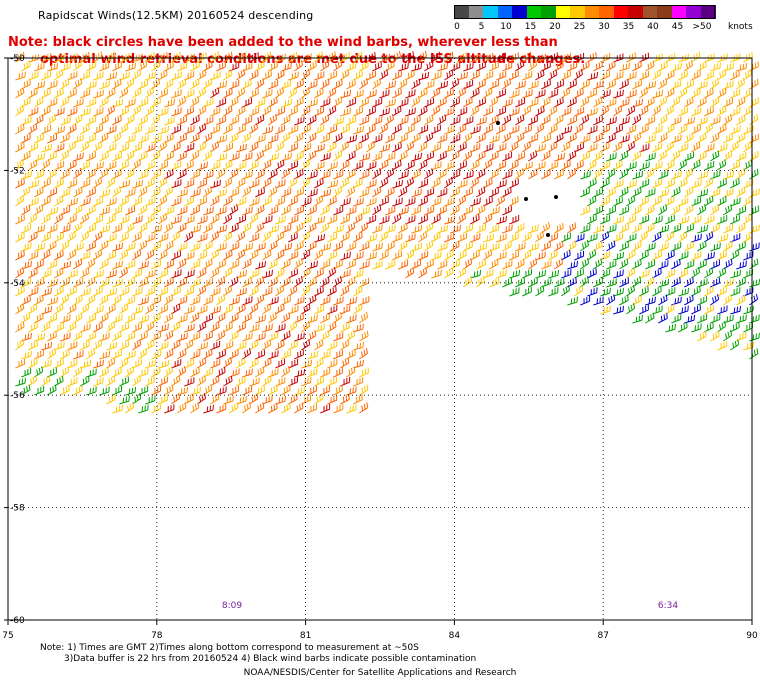 This screenshot has height=688, width=760. Describe the element at coordinates (602, 636) in the screenshot. I see `x-tick-label: 87` at that location.